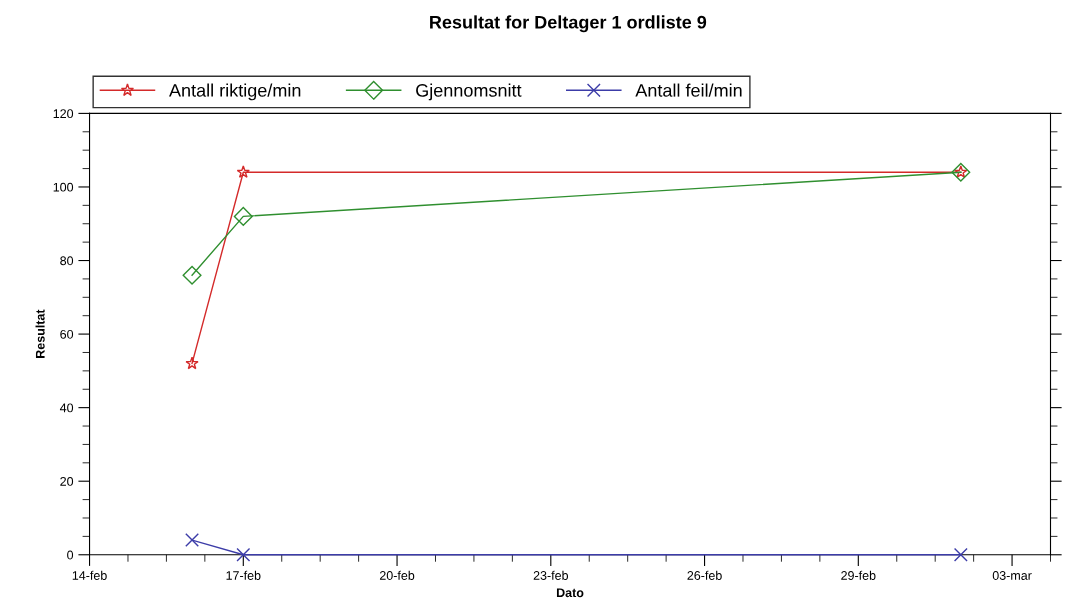 This screenshot has width=1092, height=613. What do you see at coordinates (704, 575) in the screenshot?
I see `x-tick-label: 26-feb` at bounding box center [704, 575].